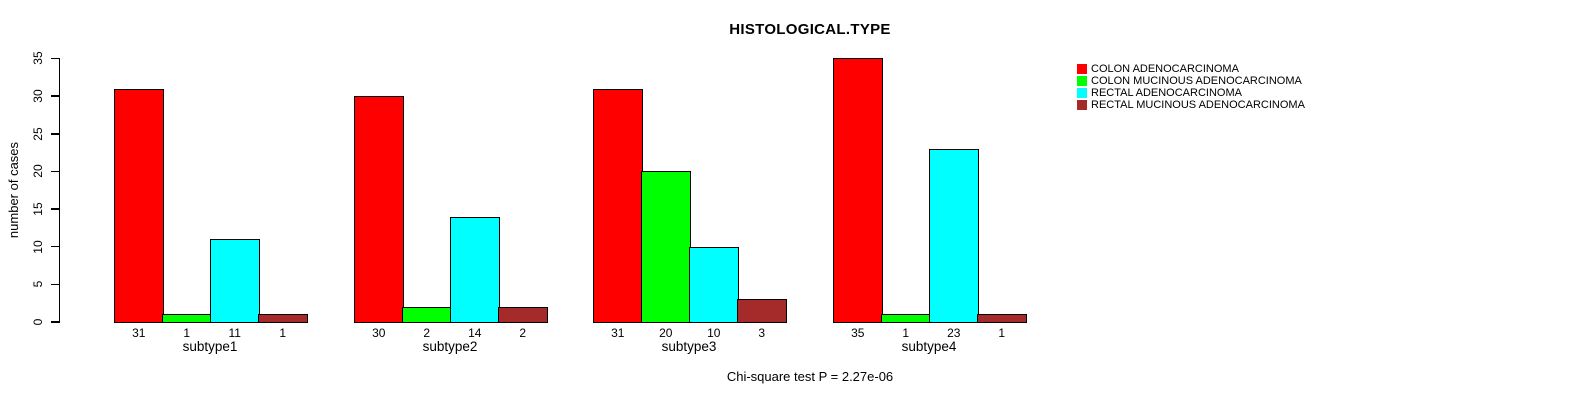 This screenshot has width=1590, height=400. What do you see at coordinates (714, 333) in the screenshot?
I see `bar-value-label: 10` at bounding box center [714, 333].